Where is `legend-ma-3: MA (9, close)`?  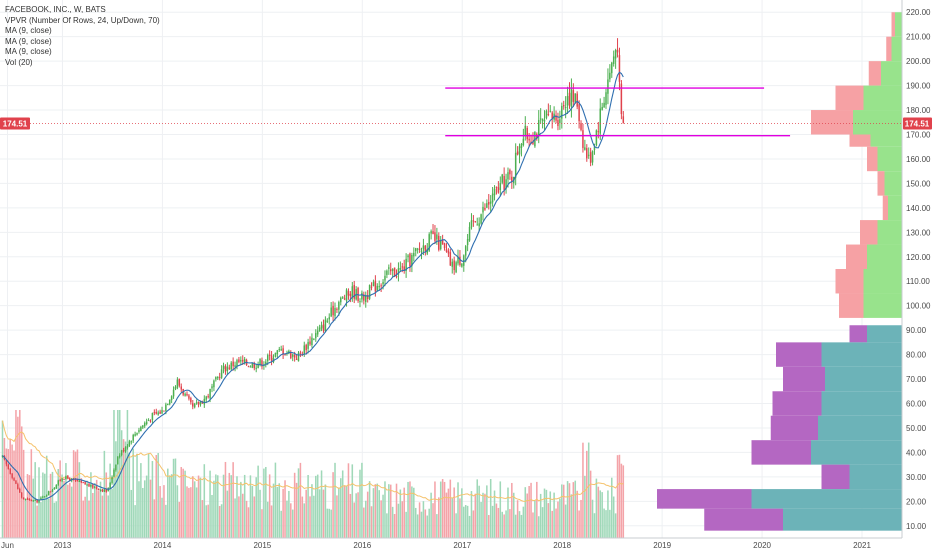 legend-ma-3: MA (9, close) is located at coordinates (28, 51).